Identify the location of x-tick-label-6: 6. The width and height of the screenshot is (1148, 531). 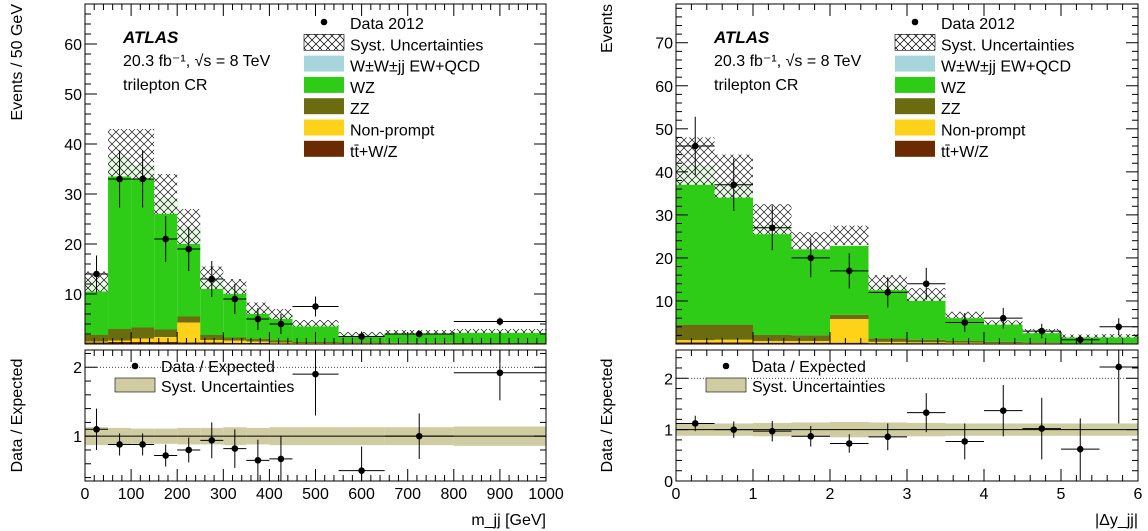
(1138, 494).